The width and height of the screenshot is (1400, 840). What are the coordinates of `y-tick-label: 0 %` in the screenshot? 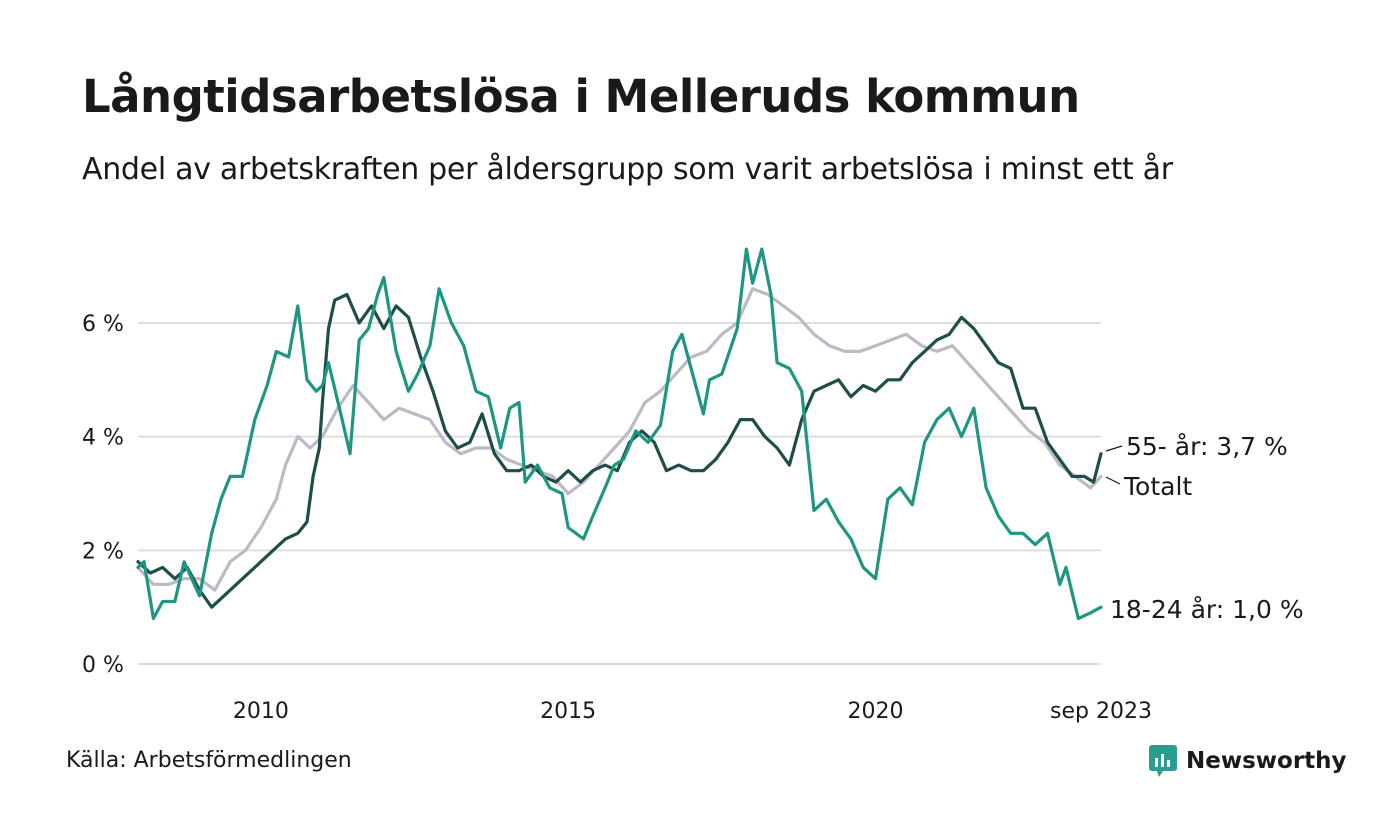 It's located at (103, 665).